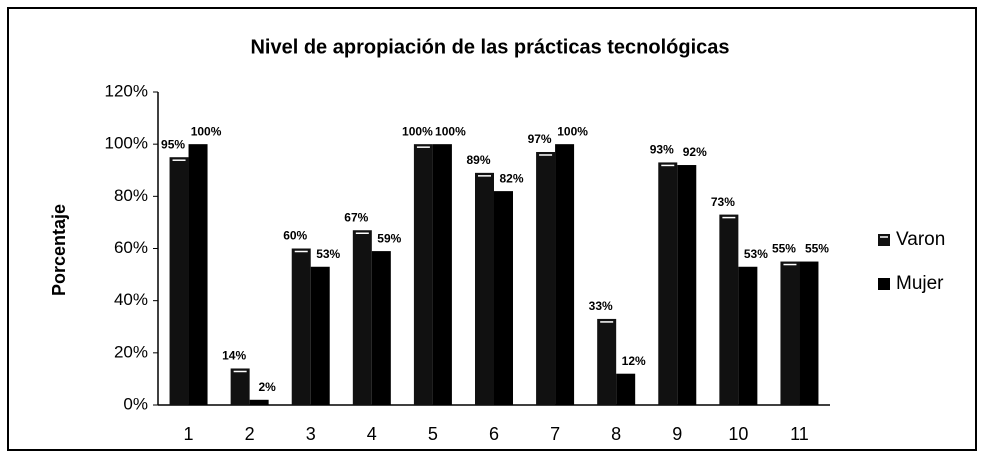  Describe the element at coordinates (616, 434) in the screenshot. I see `x-tick-label: 8` at that location.